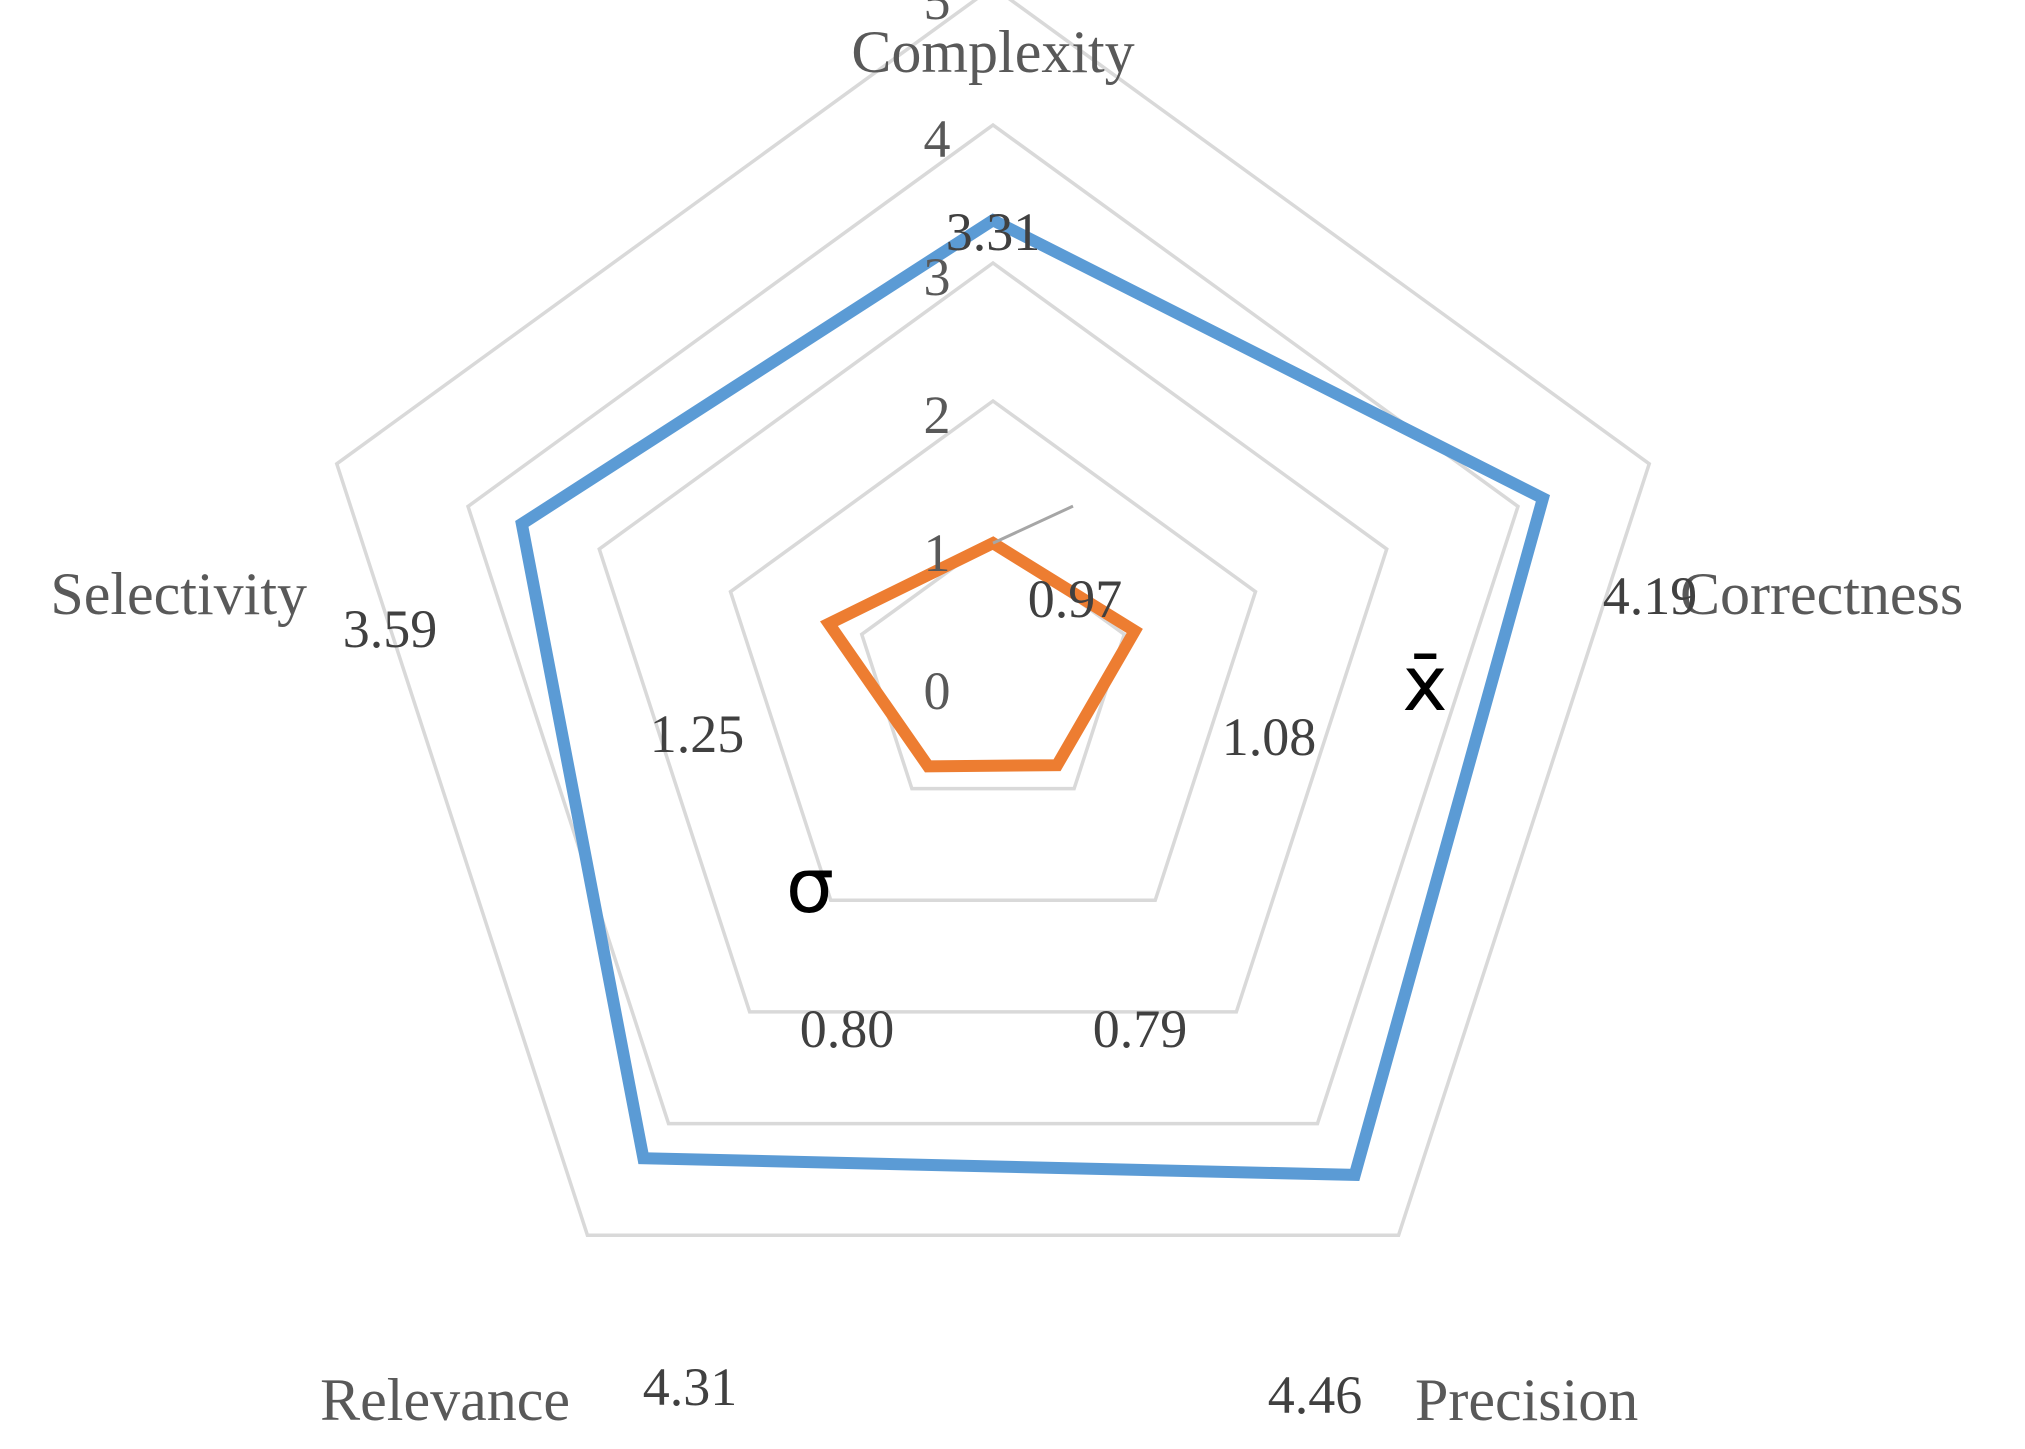 This screenshot has width=2025, height=1449. What do you see at coordinates (1650, 596) in the screenshot?
I see `data-label-mean-correctness: 4.19` at bounding box center [1650, 596].